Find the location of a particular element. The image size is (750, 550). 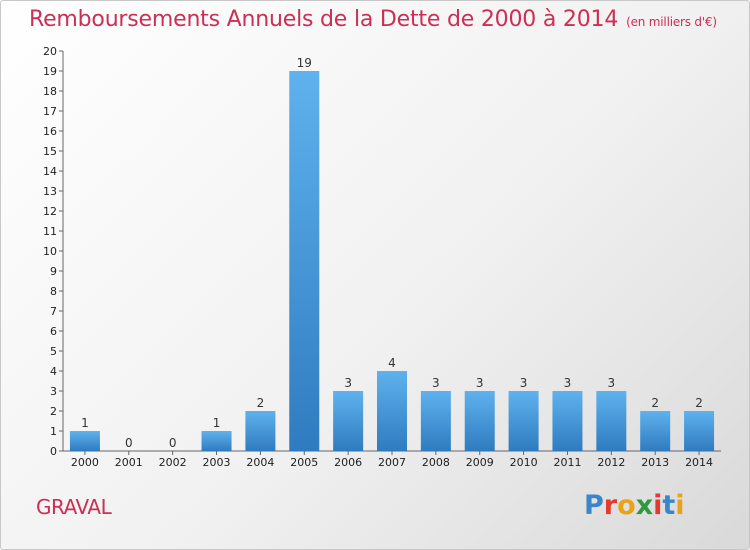

x-tick-label: 2005 is located at coordinates (304, 462).